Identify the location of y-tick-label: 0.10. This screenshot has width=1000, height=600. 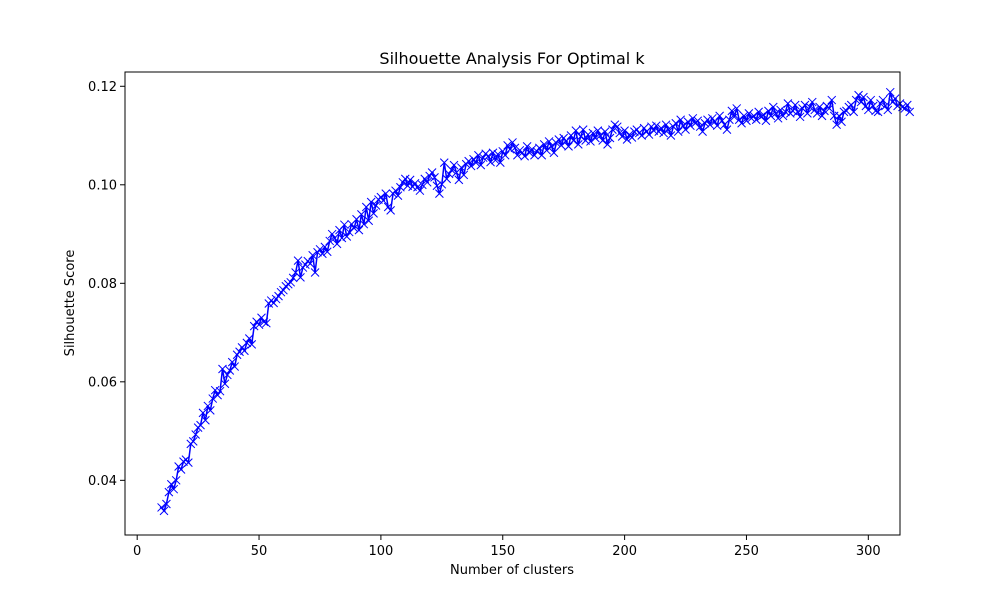
(102, 185).